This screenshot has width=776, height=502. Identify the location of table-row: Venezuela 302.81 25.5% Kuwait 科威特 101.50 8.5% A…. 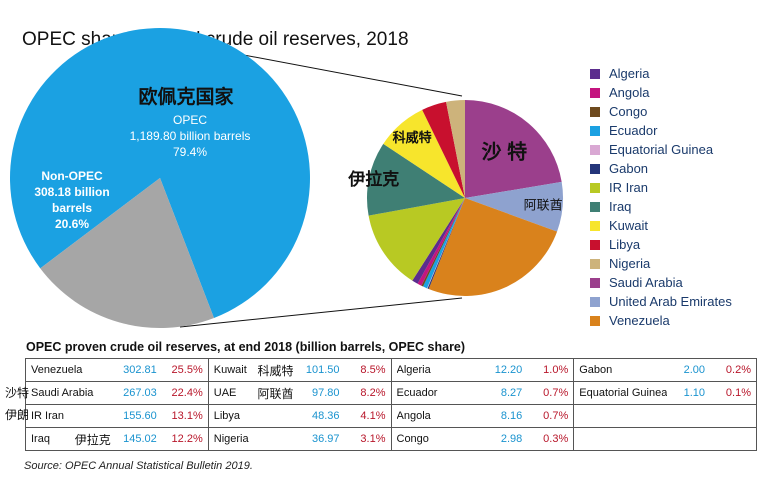
(391, 370).